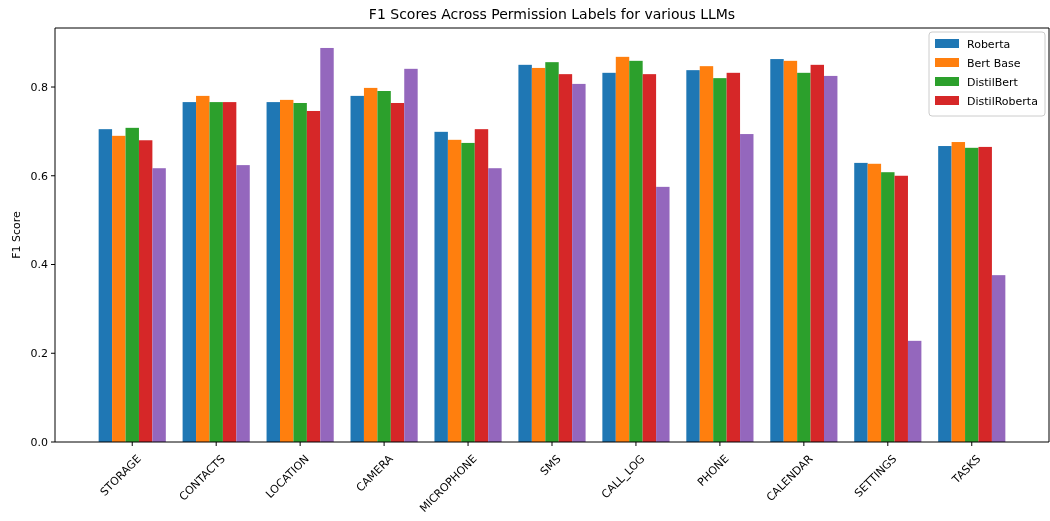 This screenshot has width=1050, height=521. What do you see at coordinates (39, 354) in the screenshot?
I see `y-tick-label: 0.2` at bounding box center [39, 354].